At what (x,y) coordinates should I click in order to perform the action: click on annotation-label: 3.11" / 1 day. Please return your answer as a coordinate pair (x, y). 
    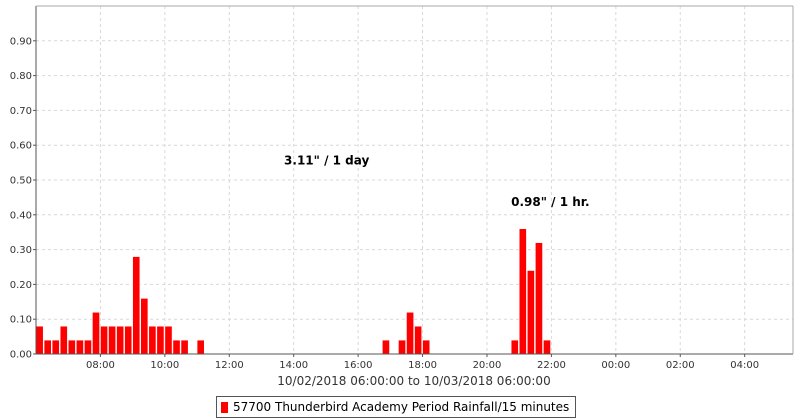
    Looking at the image, I should click on (326, 160).